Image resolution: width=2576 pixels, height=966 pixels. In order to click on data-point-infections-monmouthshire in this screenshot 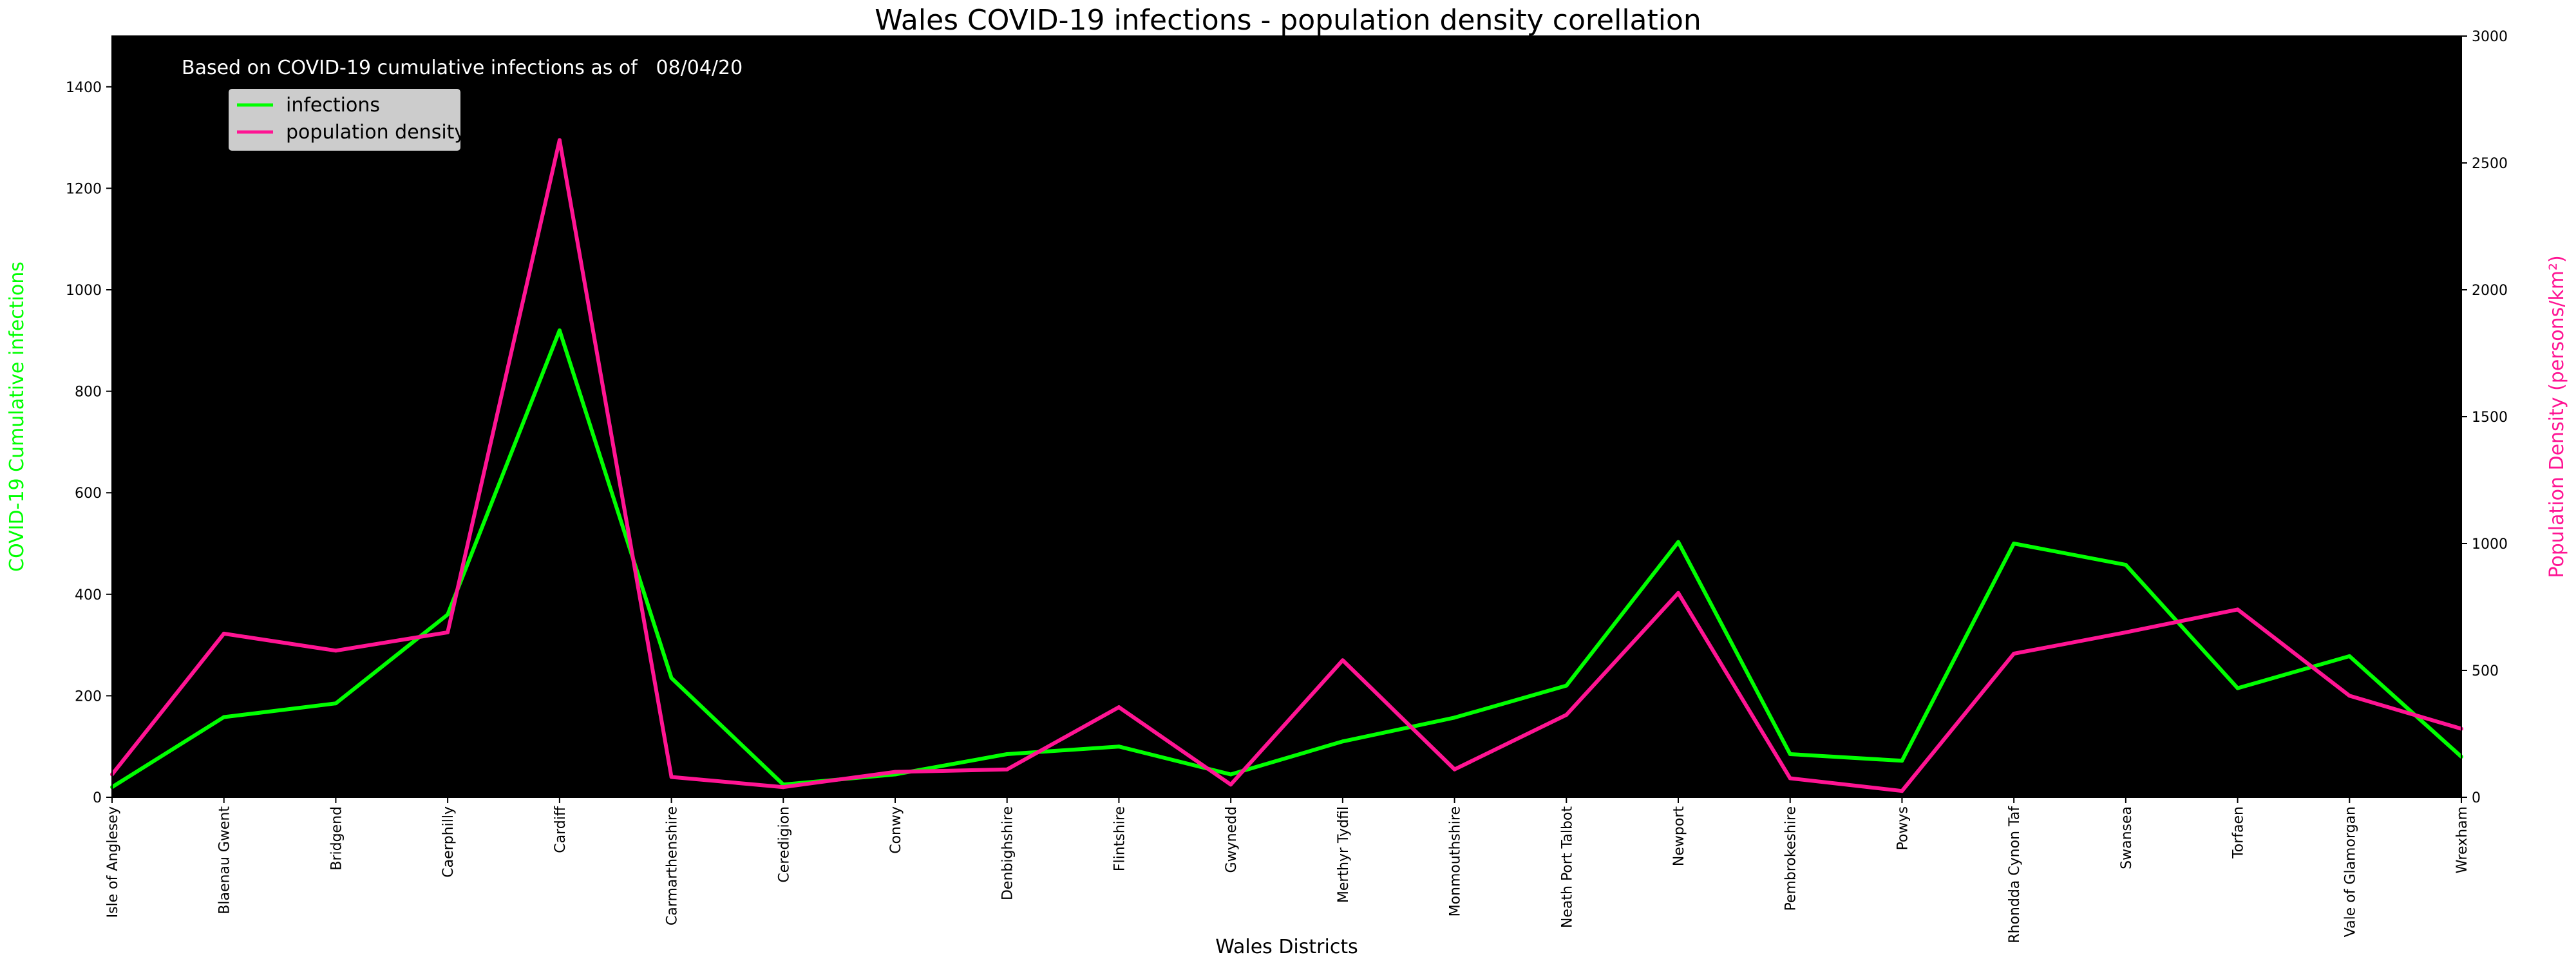, I will do `click(1454, 717)`.